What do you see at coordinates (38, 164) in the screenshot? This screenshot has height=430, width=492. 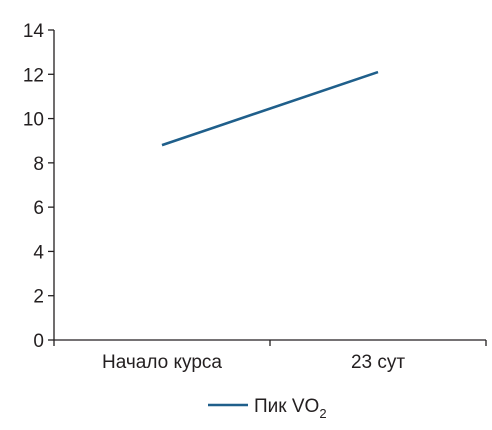 I see `y-tick-label: 8` at bounding box center [38, 164].